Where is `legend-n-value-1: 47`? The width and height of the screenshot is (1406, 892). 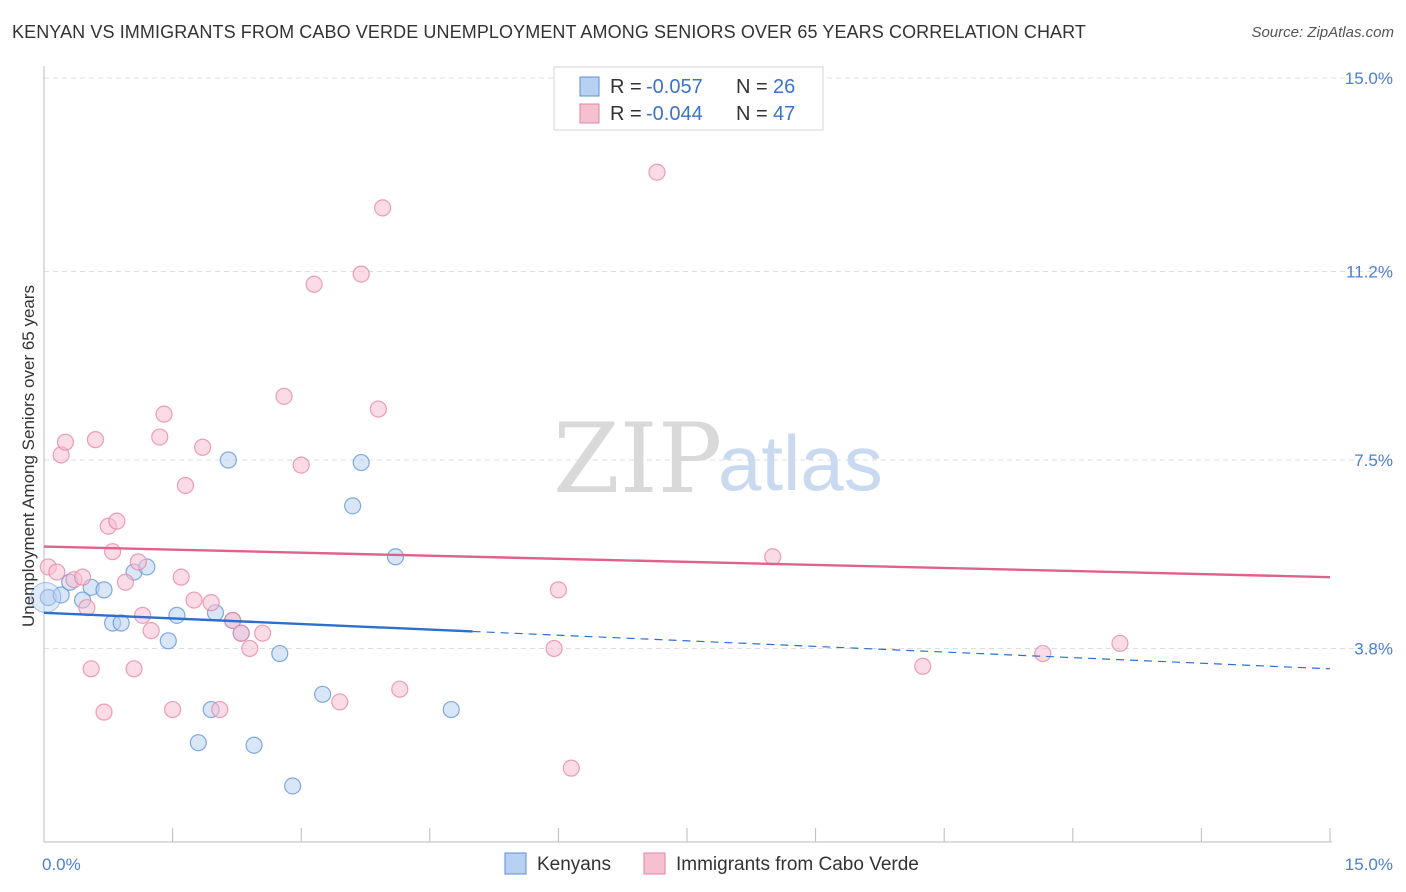 legend-n-value-1: 47 is located at coordinates (784, 114).